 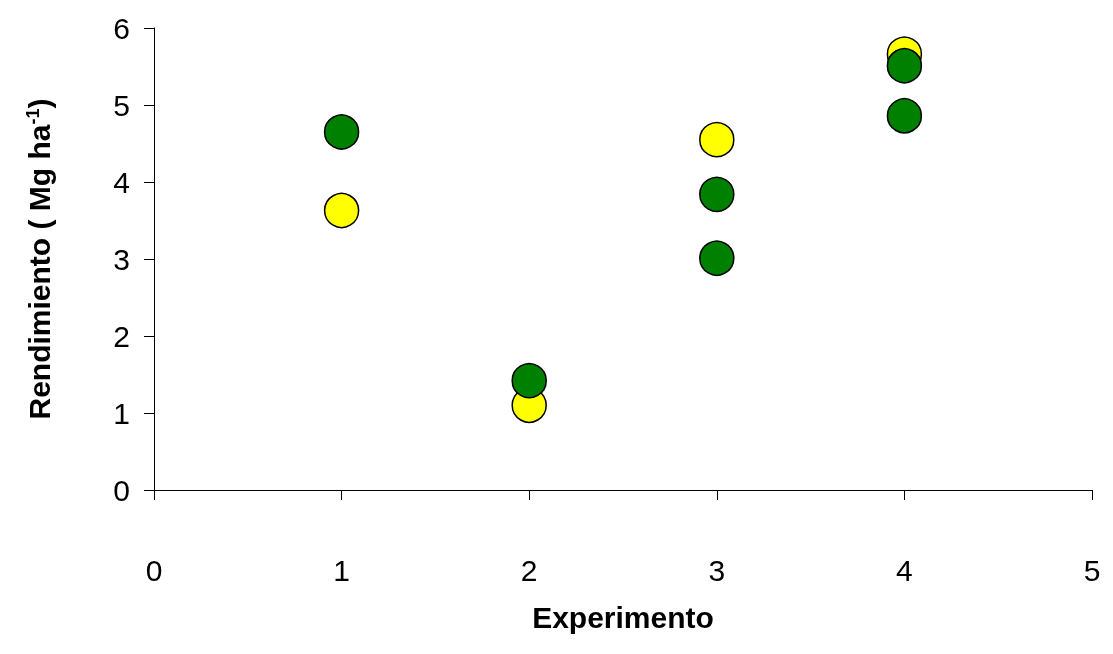 What do you see at coordinates (717, 570) in the screenshot?
I see `x-tick-label: 3` at bounding box center [717, 570].